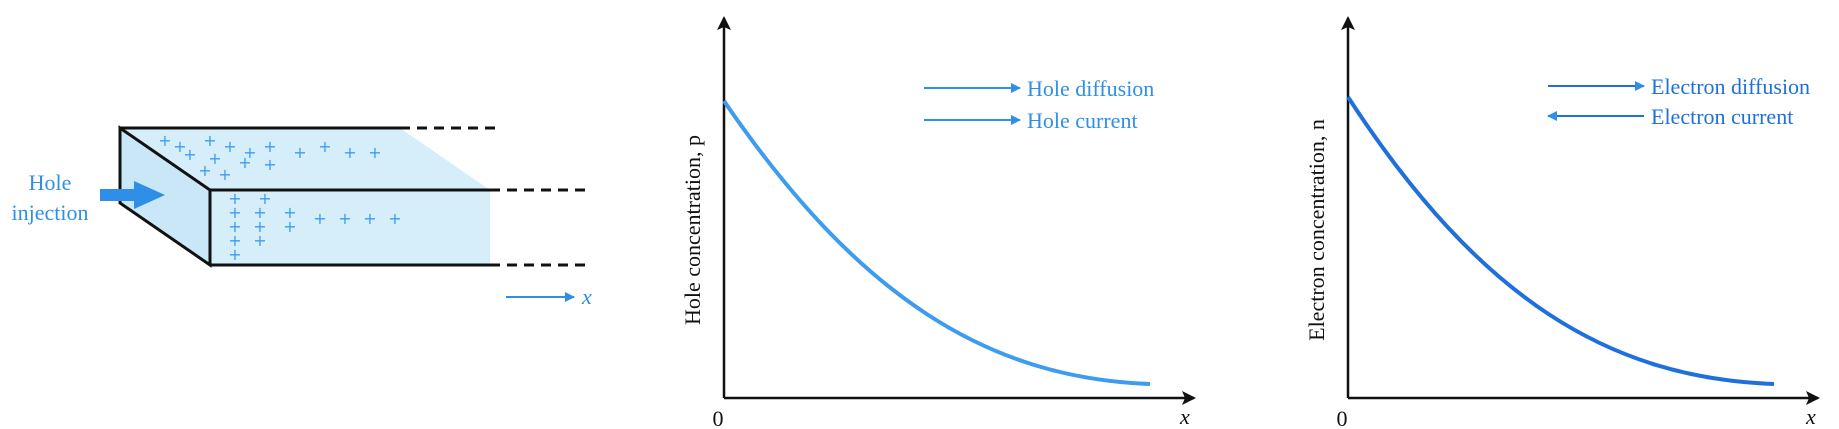 This screenshot has height=429, width=1839. I want to click on electron-y-axis-label: Electron concentration, n, so click(1316, 230).